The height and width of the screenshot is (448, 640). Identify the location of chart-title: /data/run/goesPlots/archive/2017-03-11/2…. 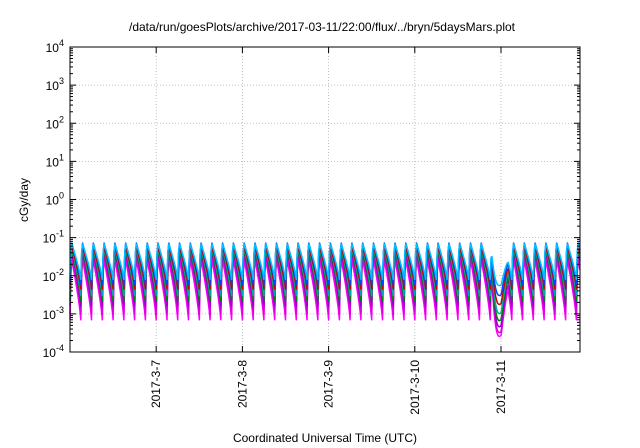
(322, 27).